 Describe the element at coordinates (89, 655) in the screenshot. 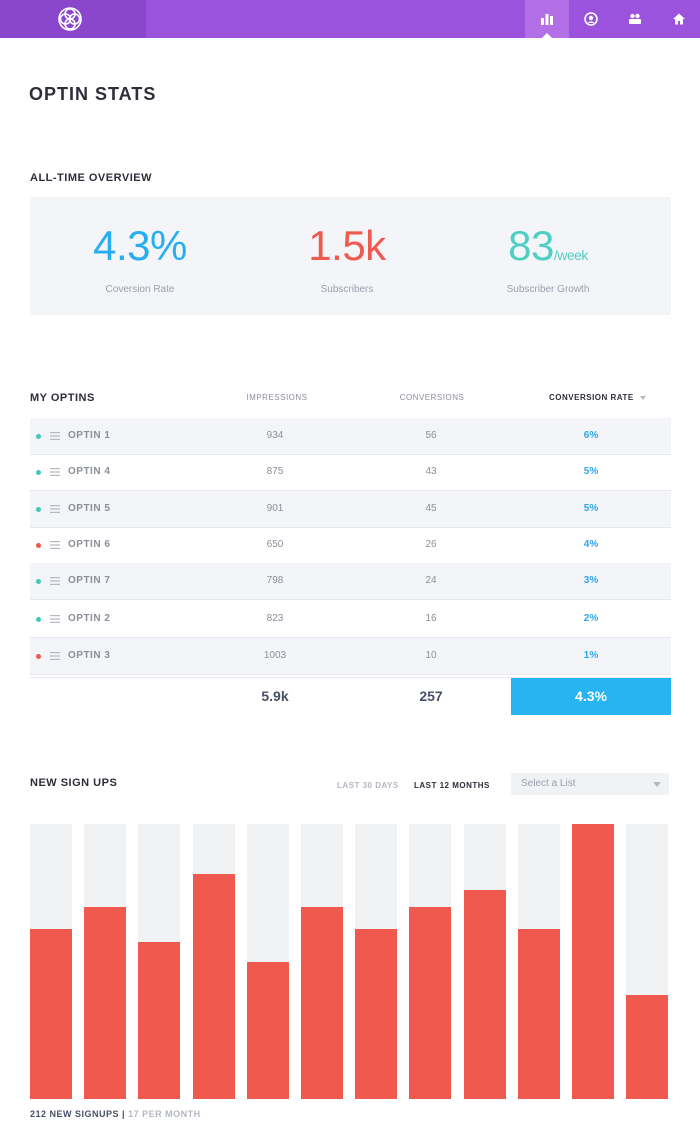

I see `optin-name: OPTIN 3` at that location.